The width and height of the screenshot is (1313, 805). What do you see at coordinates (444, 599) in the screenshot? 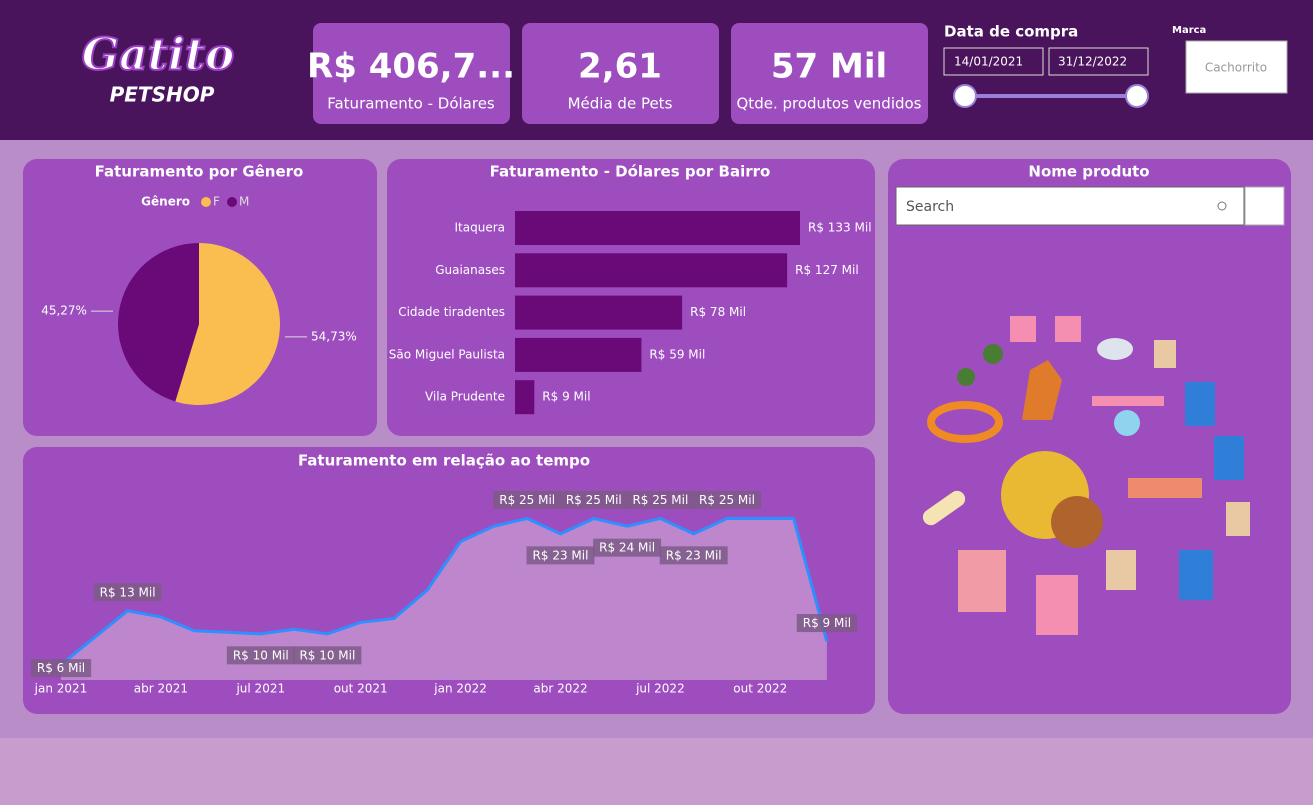
I see `area-fill` at bounding box center [444, 599].